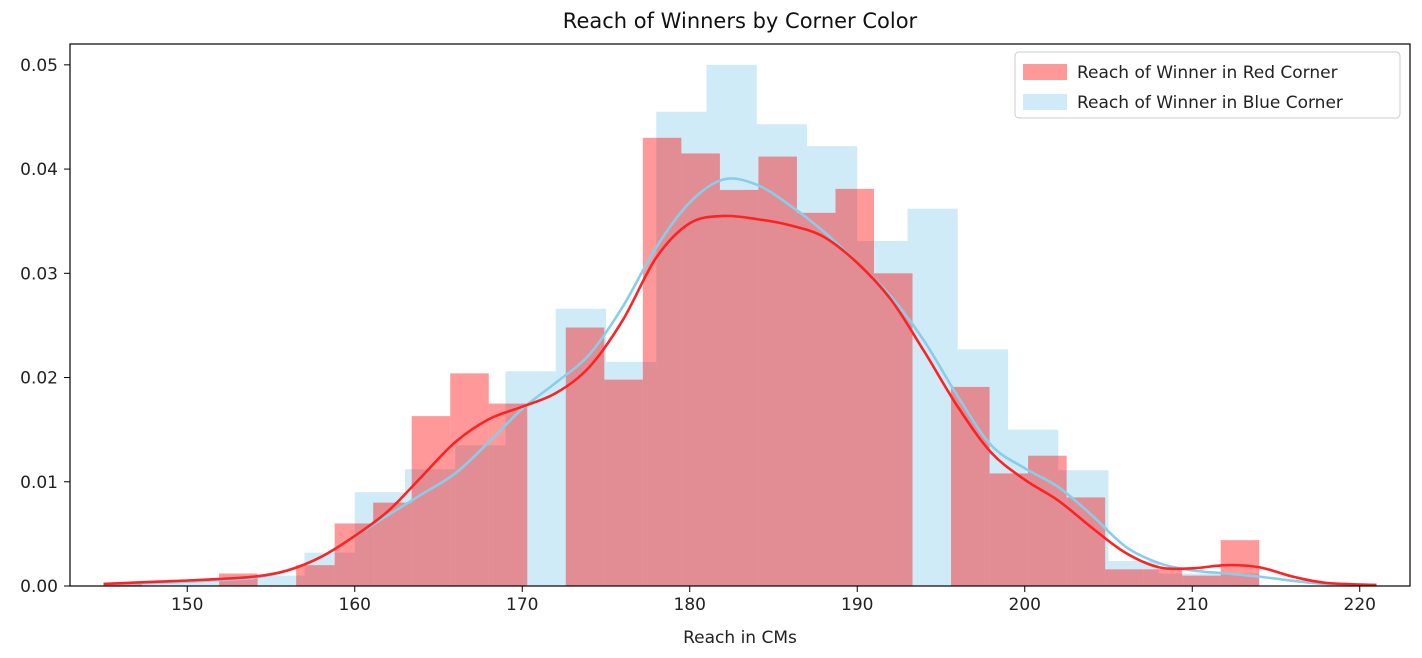 This screenshot has height=658, width=1422. I want to click on y-tick-label: 0.00, so click(39, 587).